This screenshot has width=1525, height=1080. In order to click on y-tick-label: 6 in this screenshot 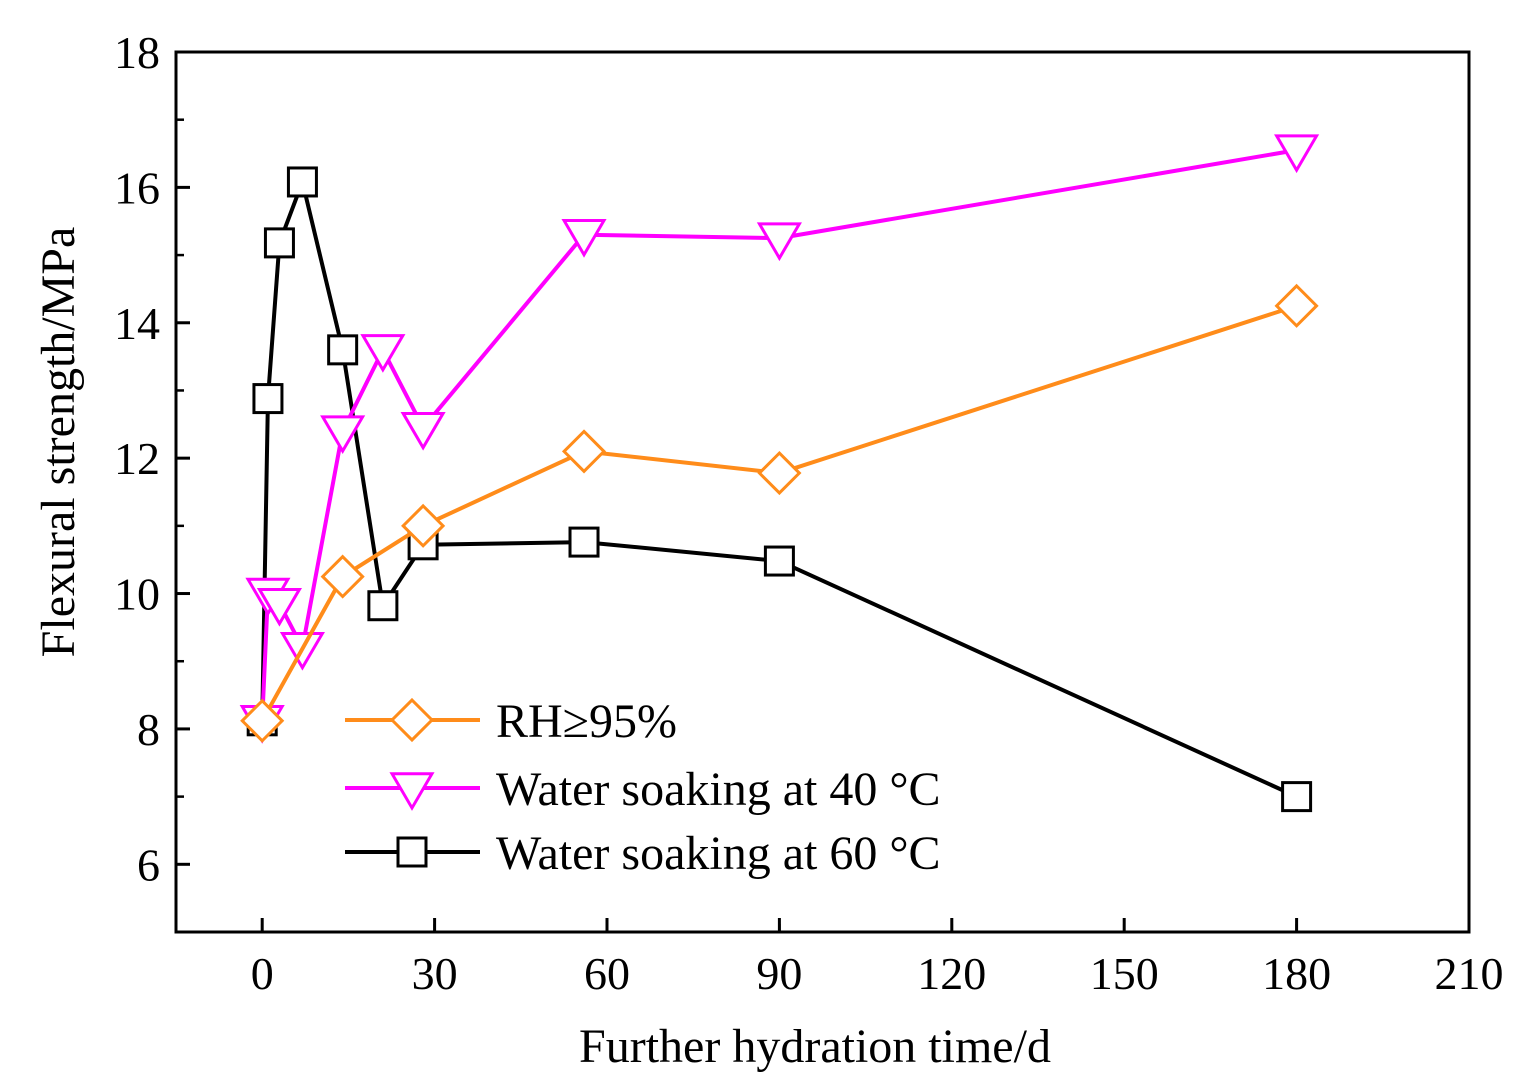, I will do `click(148, 864)`.